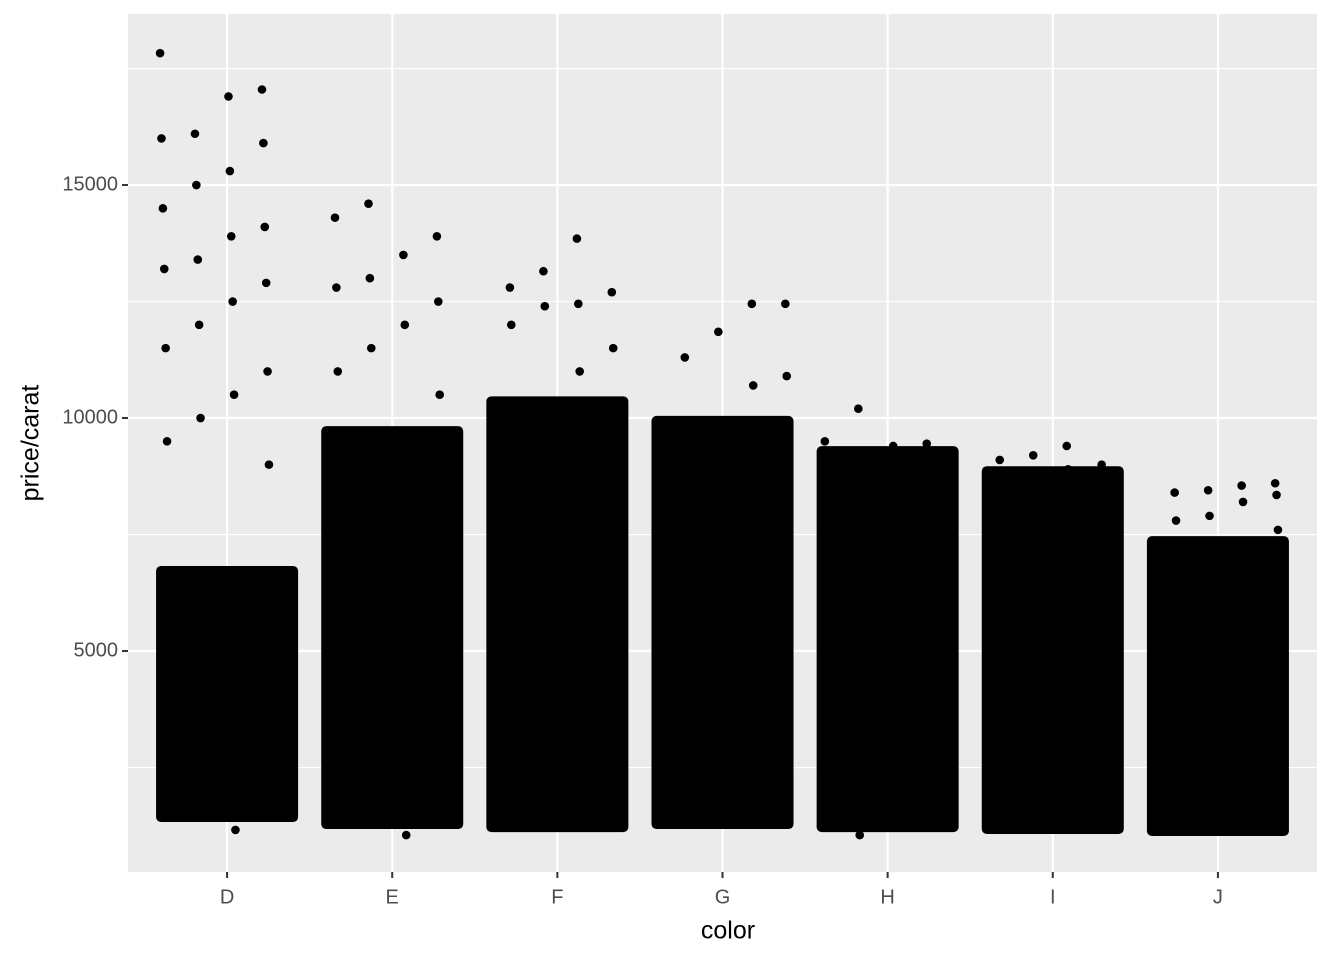 The width and height of the screenshot is (1344, 960). What do you see at coordinates (90, 184) in the screenshot?
I see `y-tick-label: 15000` at bounding box center [90, 184].